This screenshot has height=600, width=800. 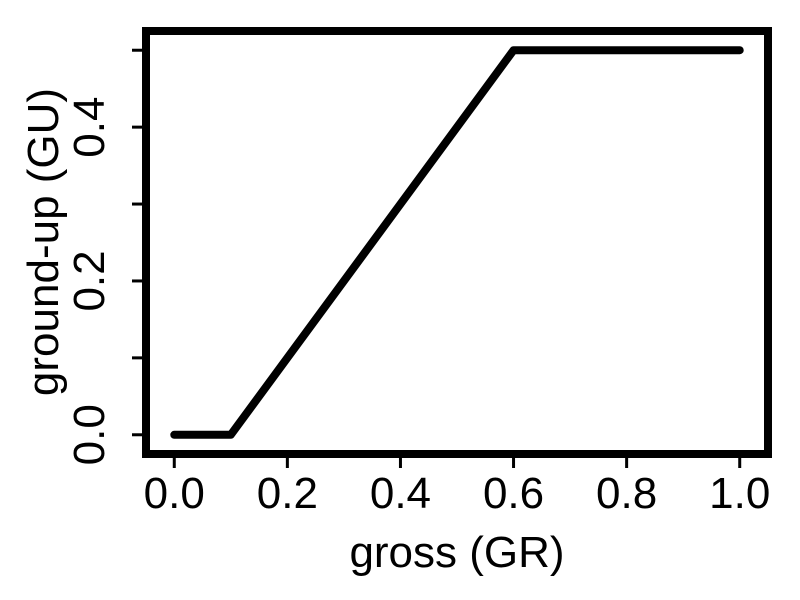 What do you see at coordinates (89, 434) in the screenshot?
I see `y-tick-label-0: 0.0` at bounding box center [89, 434].